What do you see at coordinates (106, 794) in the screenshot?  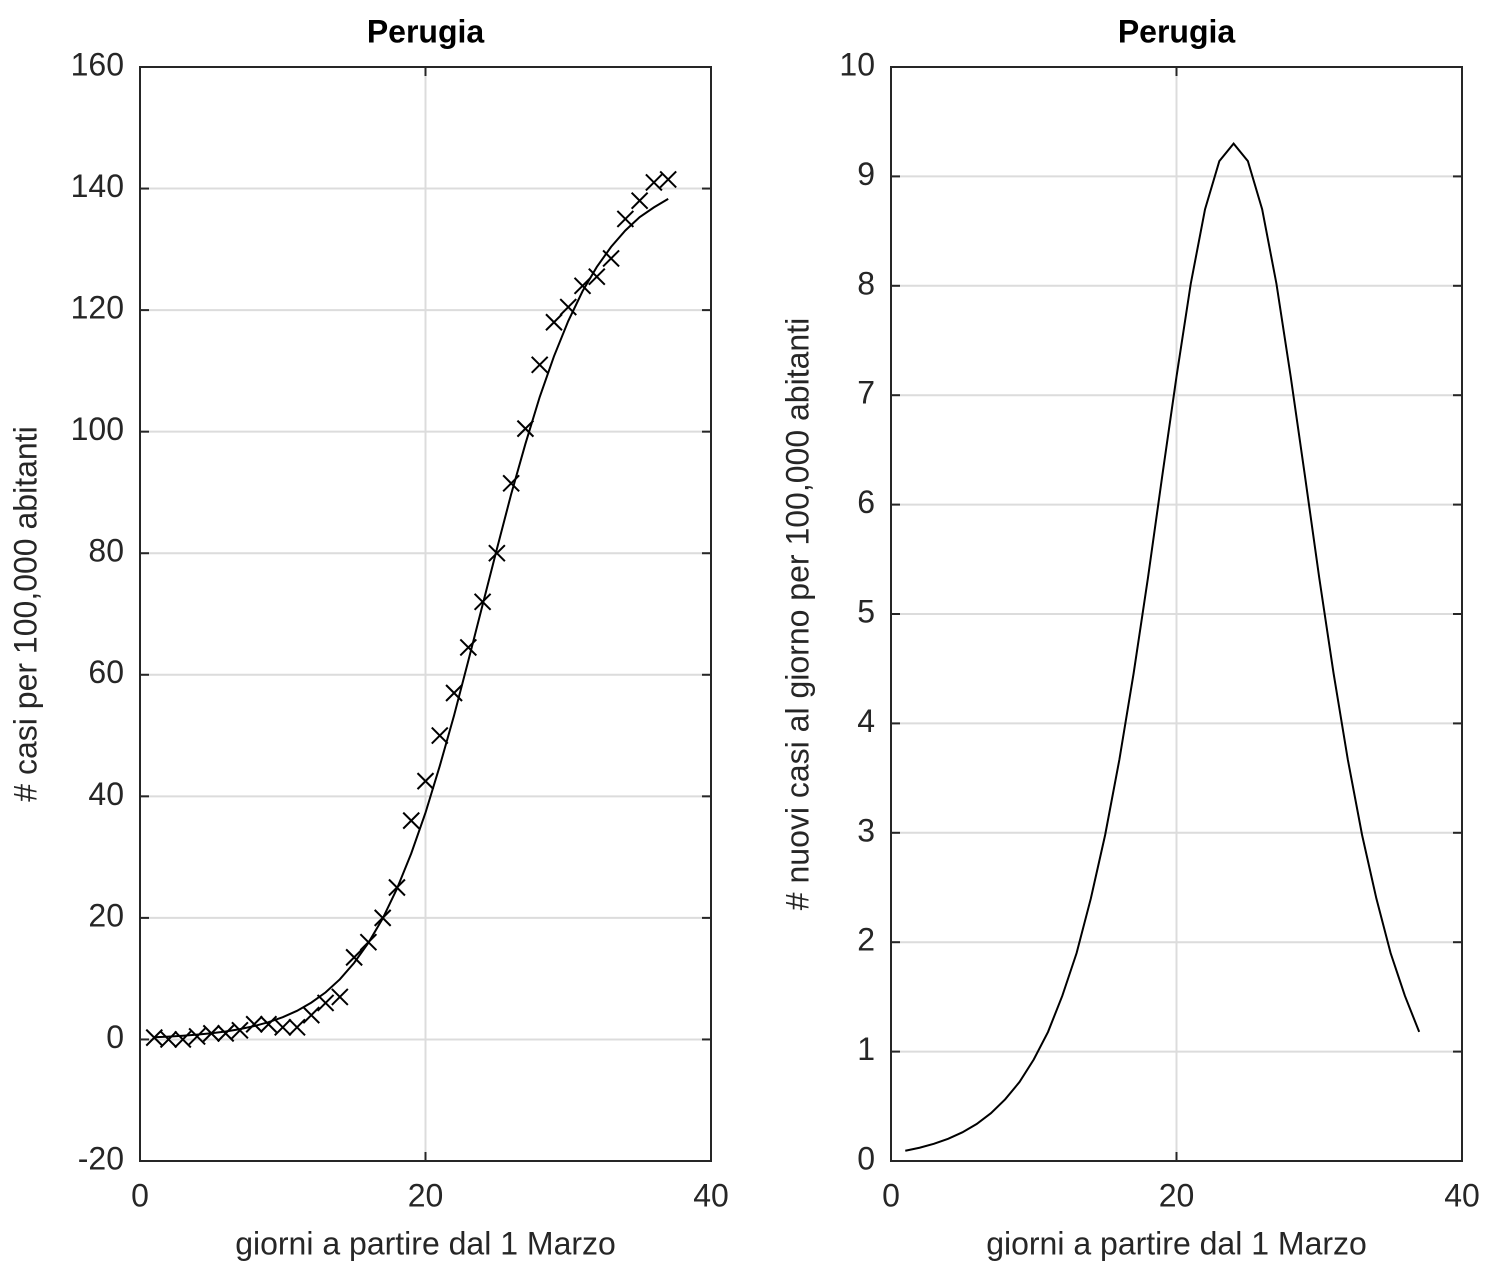 I see `y-tick-label: 40` at bounding box center [106, 794].